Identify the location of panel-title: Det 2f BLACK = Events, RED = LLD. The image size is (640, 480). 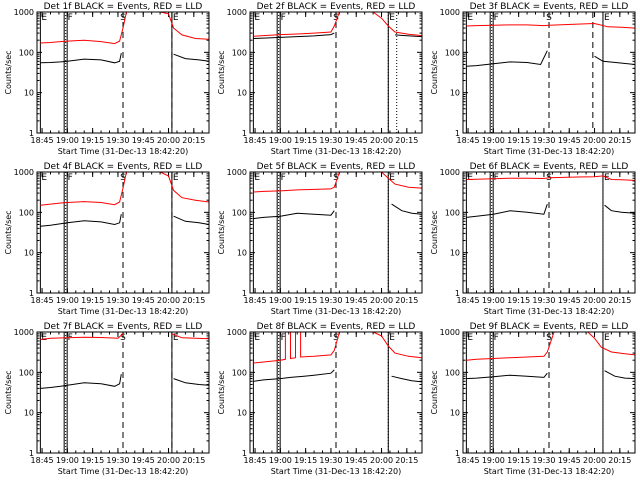
(336, 7).